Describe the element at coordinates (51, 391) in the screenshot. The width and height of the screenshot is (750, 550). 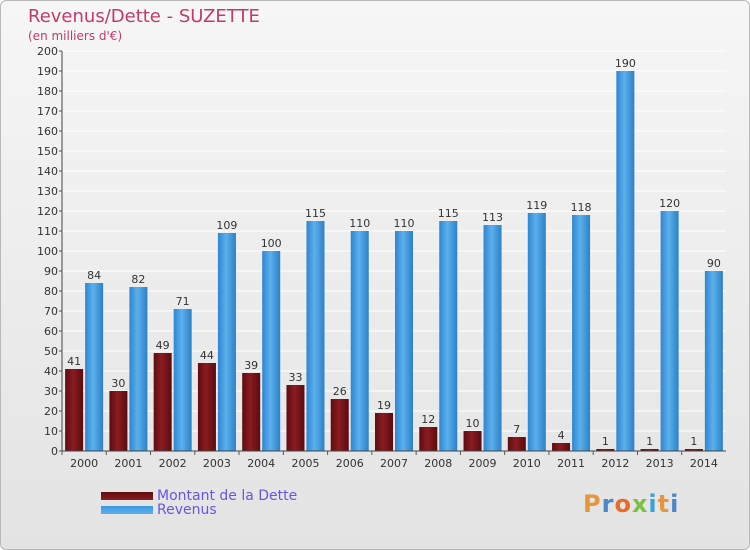
I see `y-tick-label: 30` at that location.